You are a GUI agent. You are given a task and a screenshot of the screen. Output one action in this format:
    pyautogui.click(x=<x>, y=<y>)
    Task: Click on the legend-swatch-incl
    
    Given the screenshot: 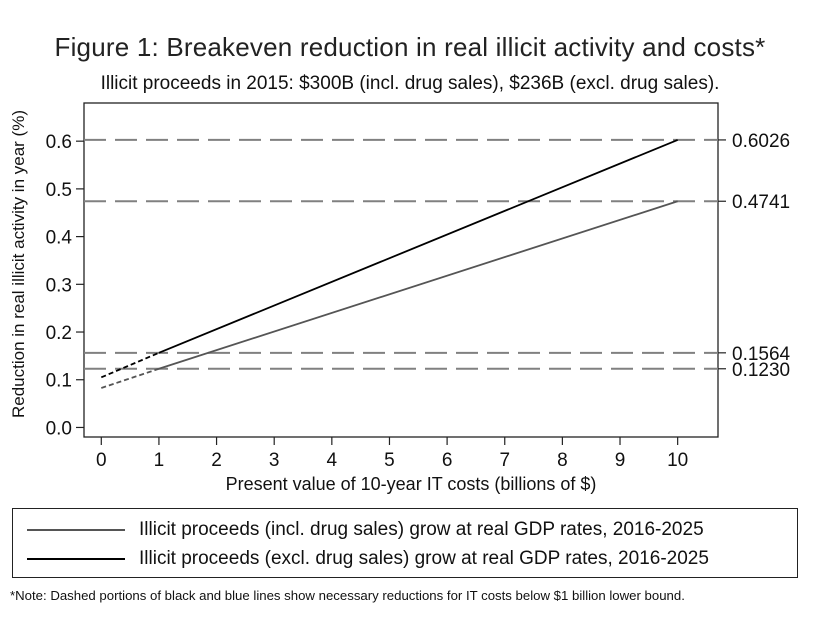 What is the action you would take?
    pyautogui.click(x=76, y=530)
    